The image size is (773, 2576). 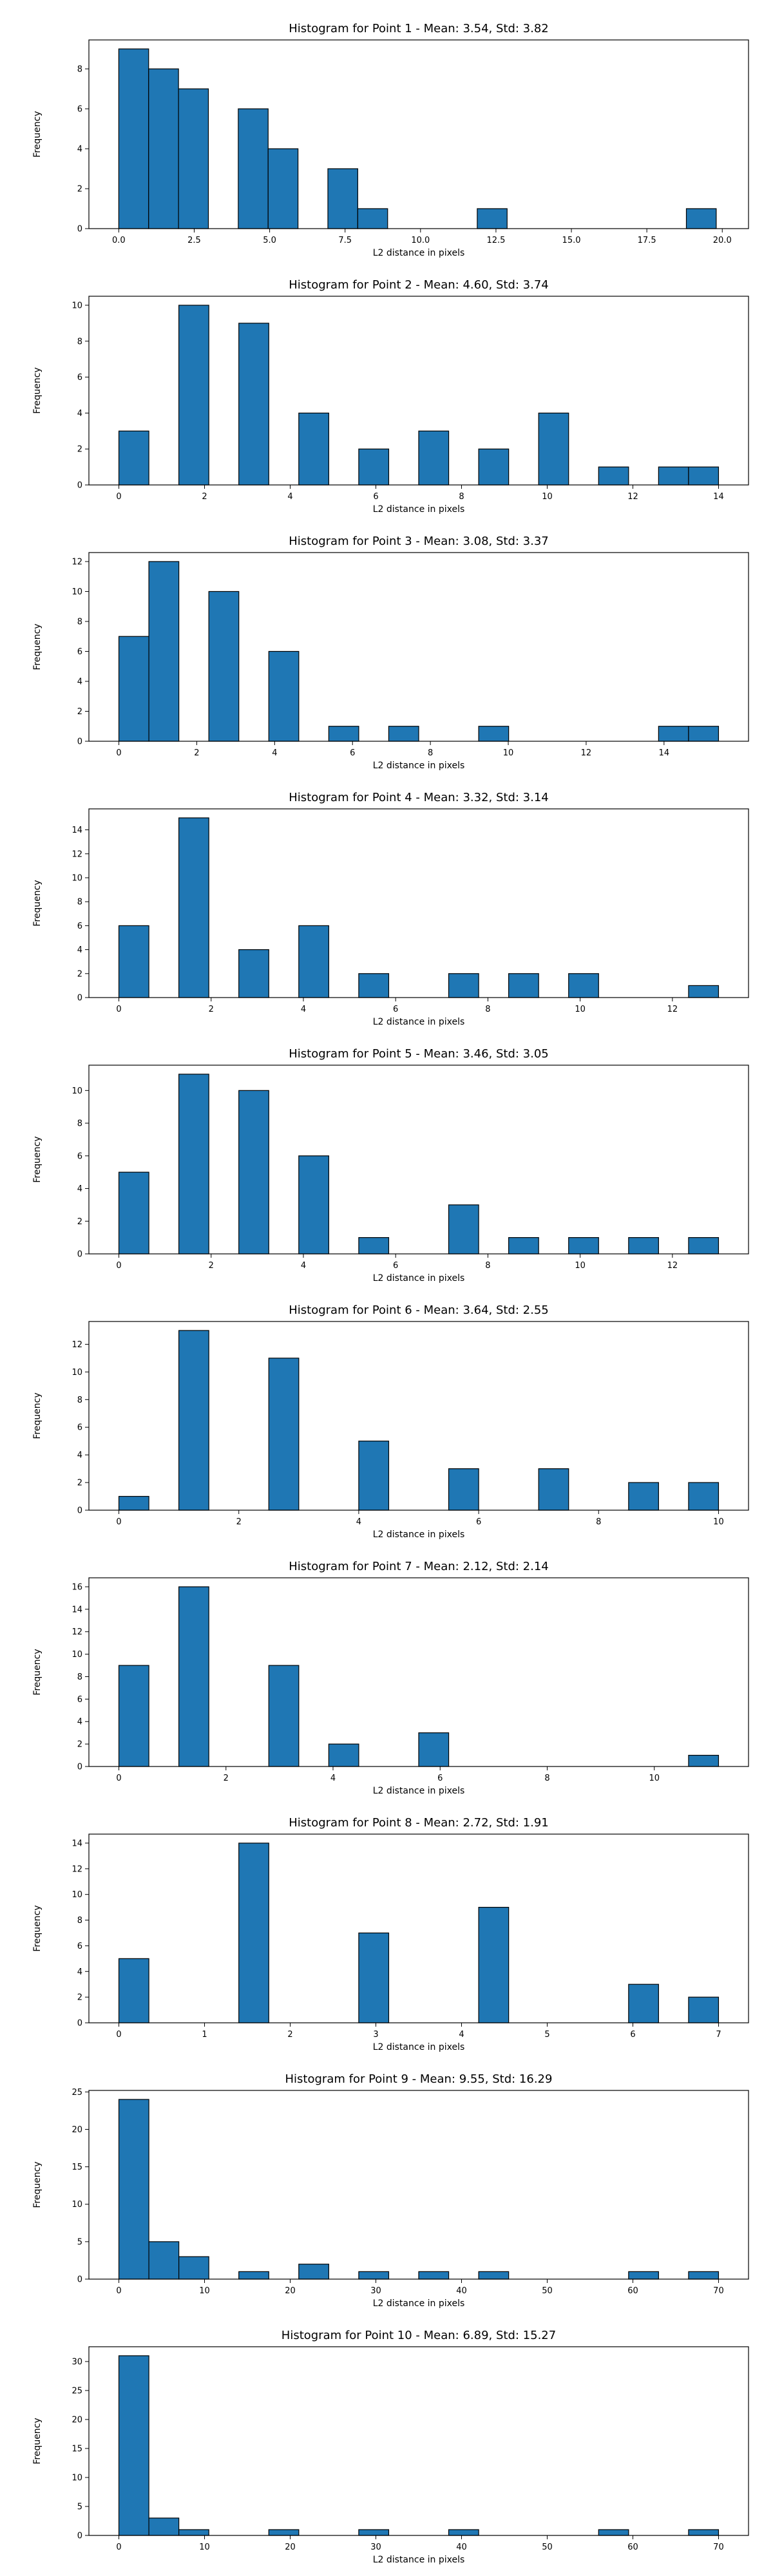 I want to click on plot-frame, so click(x=418, y=647).